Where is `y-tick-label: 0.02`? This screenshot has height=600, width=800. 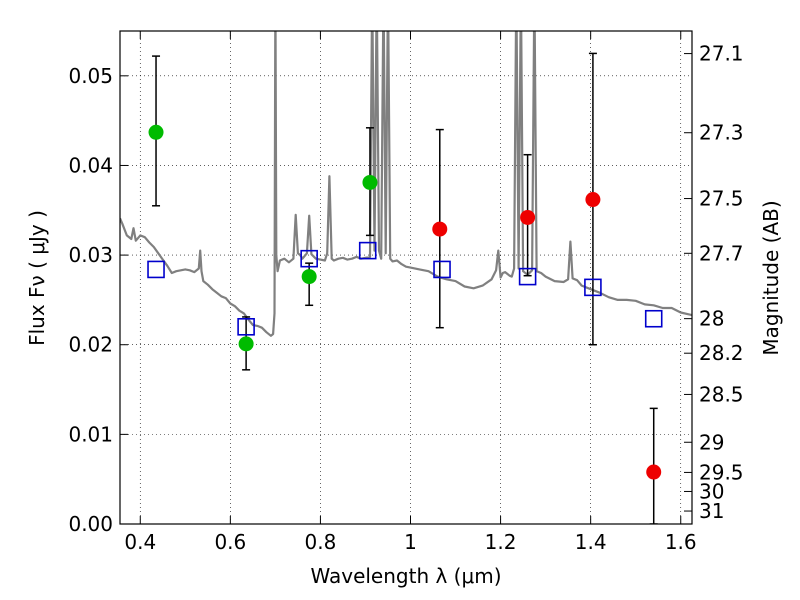
y-tick-label: 0.02 is located at coordinates (90, 345).